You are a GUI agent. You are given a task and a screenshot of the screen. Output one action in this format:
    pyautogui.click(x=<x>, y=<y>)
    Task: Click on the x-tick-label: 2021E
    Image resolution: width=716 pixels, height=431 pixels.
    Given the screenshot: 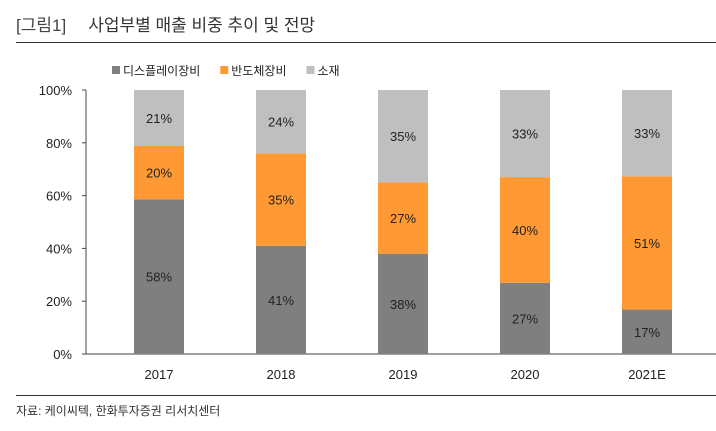 What is the action you would take?
    pyautogui.click(x=647, y=374)
    